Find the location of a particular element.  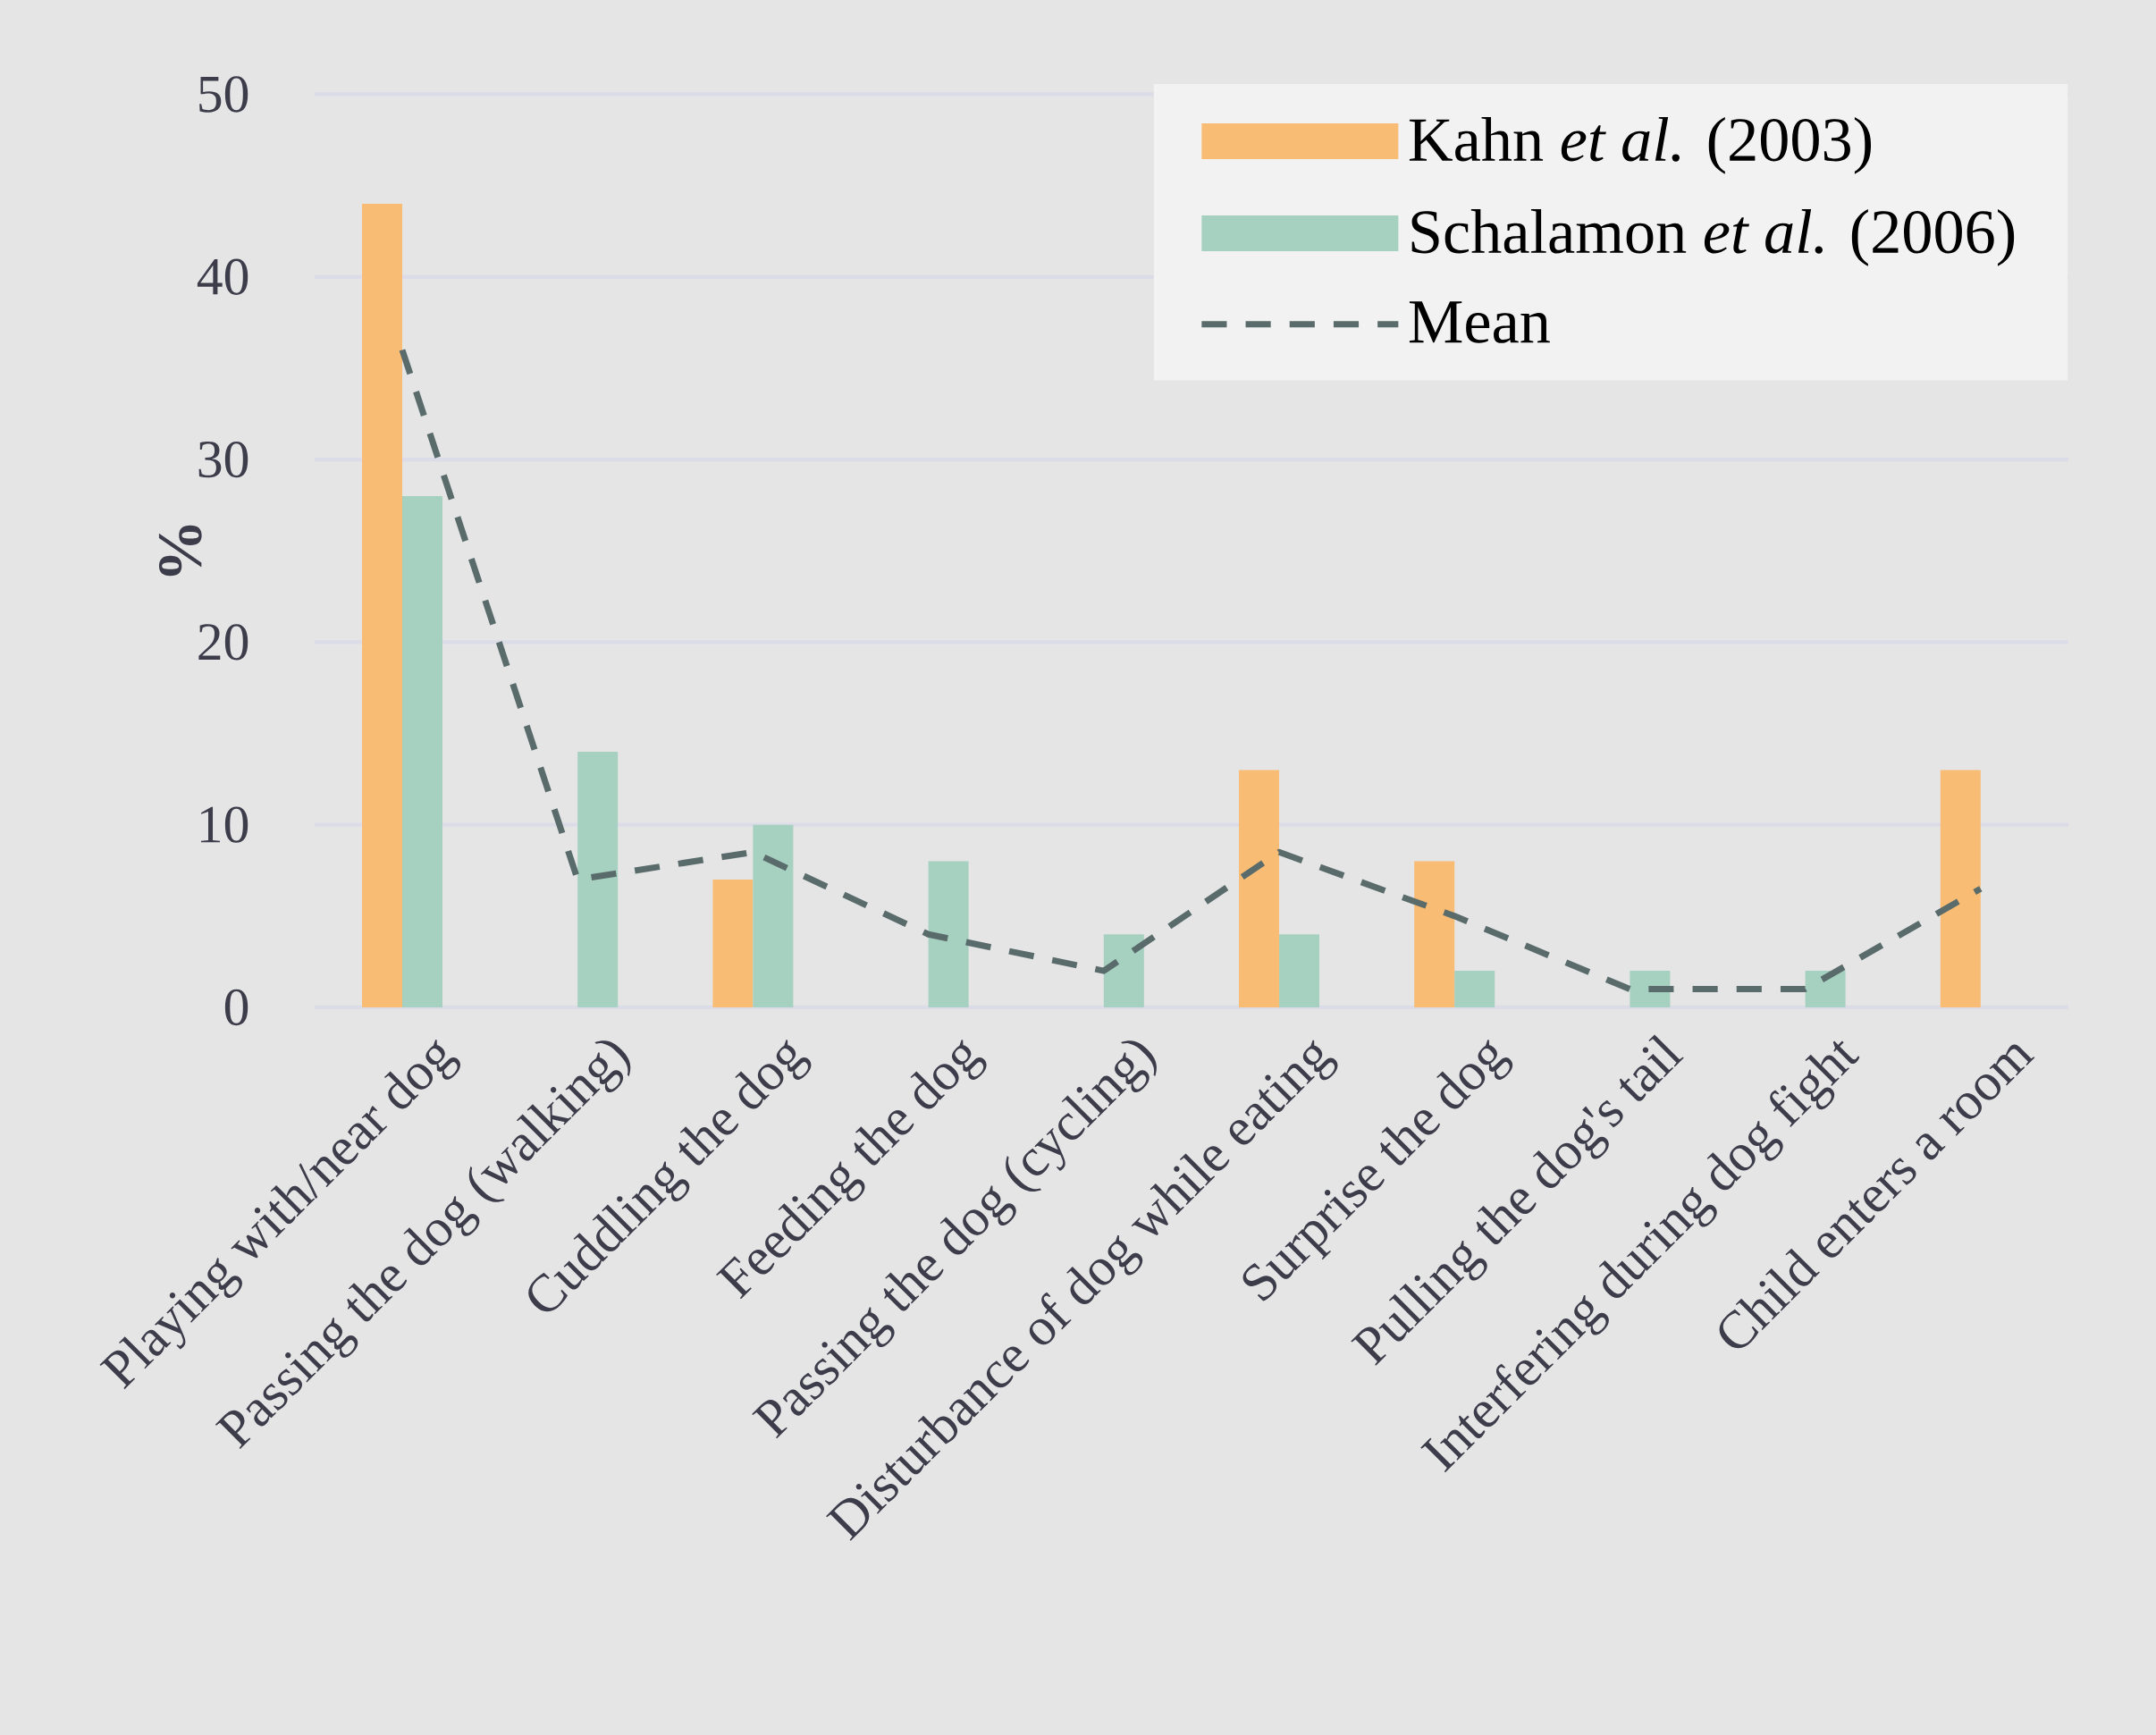

y-tick-label: 50 is located at coordinates (223, 95).